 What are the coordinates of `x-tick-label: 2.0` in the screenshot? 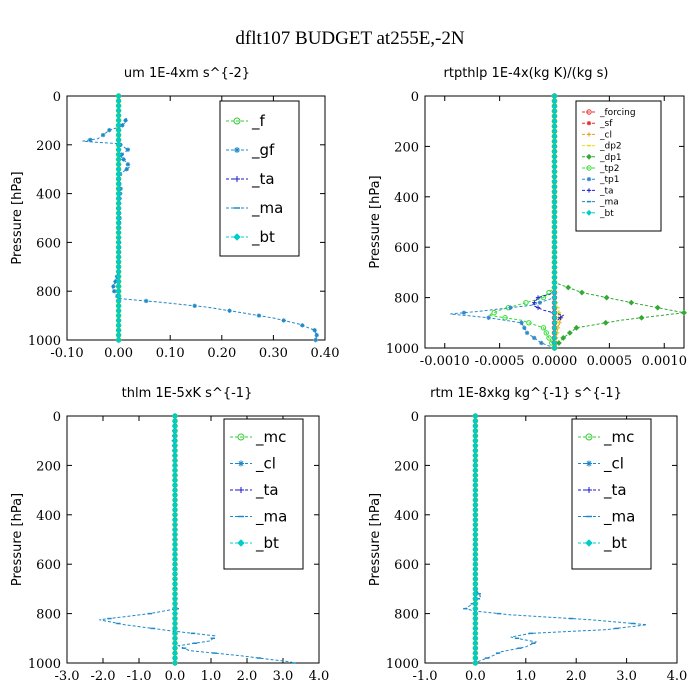 It's located at (576, 676).